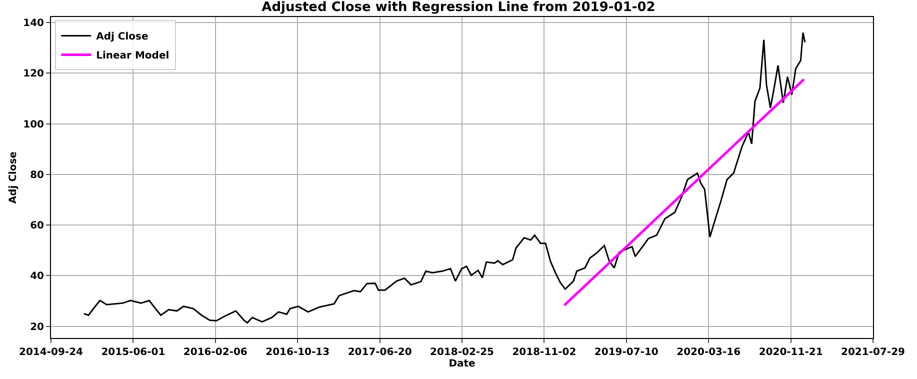 The height and width of the screenshot is (379, 917). Describe the element at coordinates (790, 352) in the screenshot. I see `x-tick-label: 2020-11-21` at that location.